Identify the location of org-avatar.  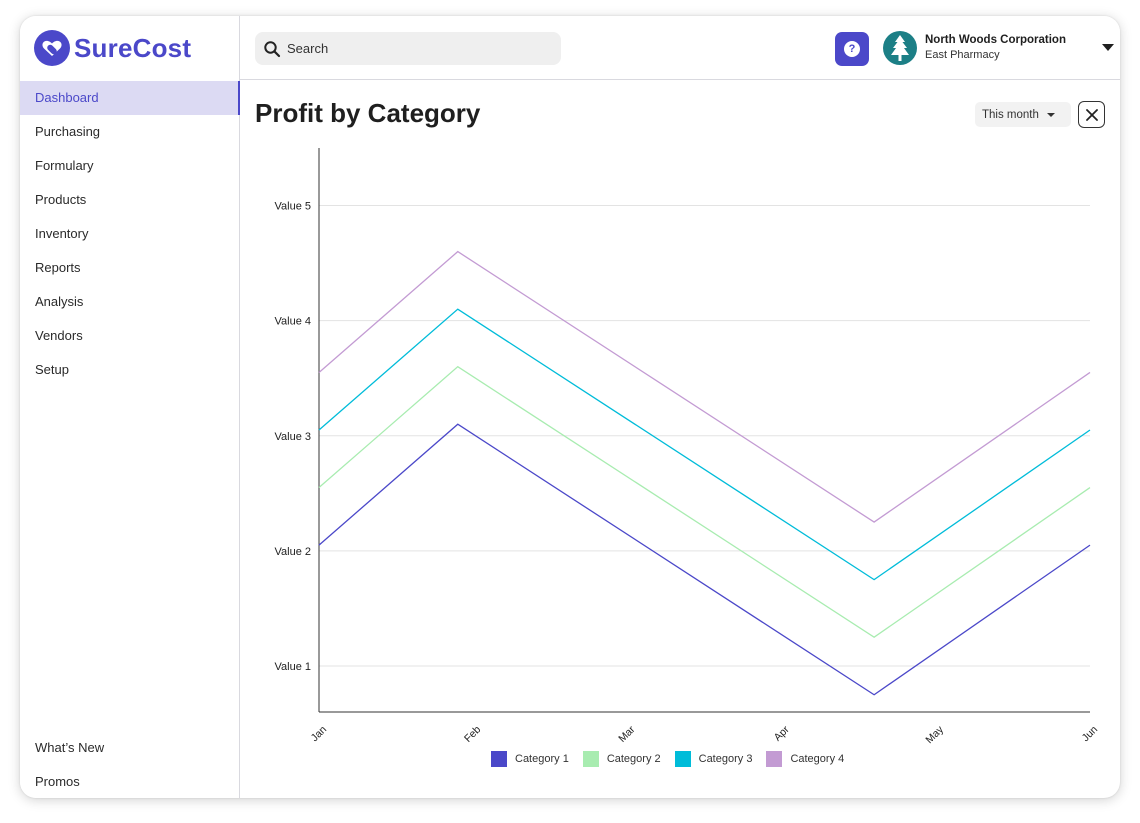
(900, 48).